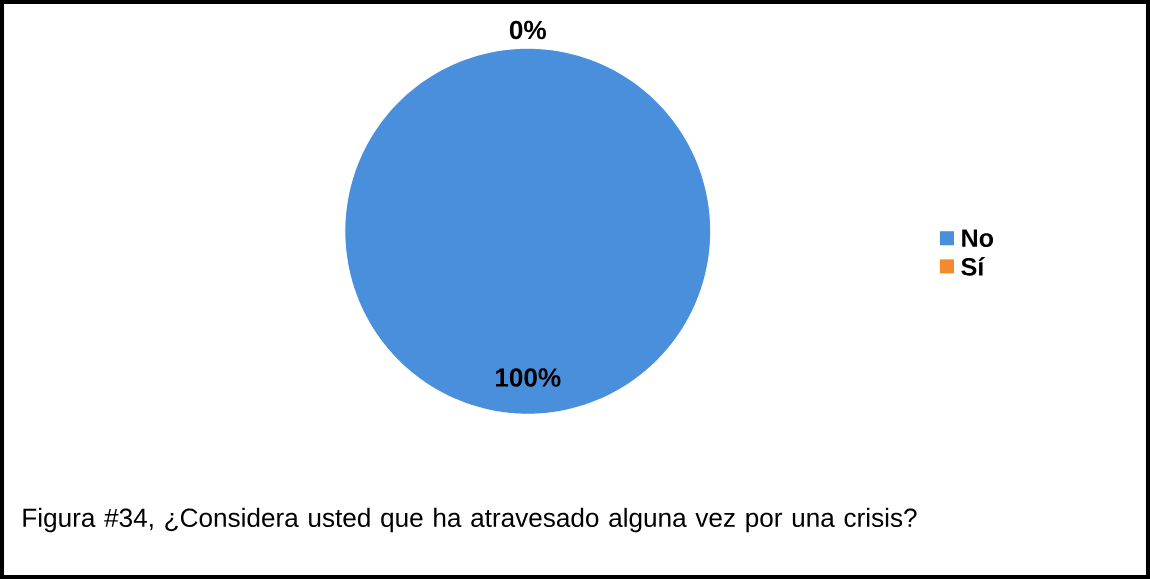 The height and width of the screenshot is (579, 1150). I want to click on text: 0%, so click(527, 30).